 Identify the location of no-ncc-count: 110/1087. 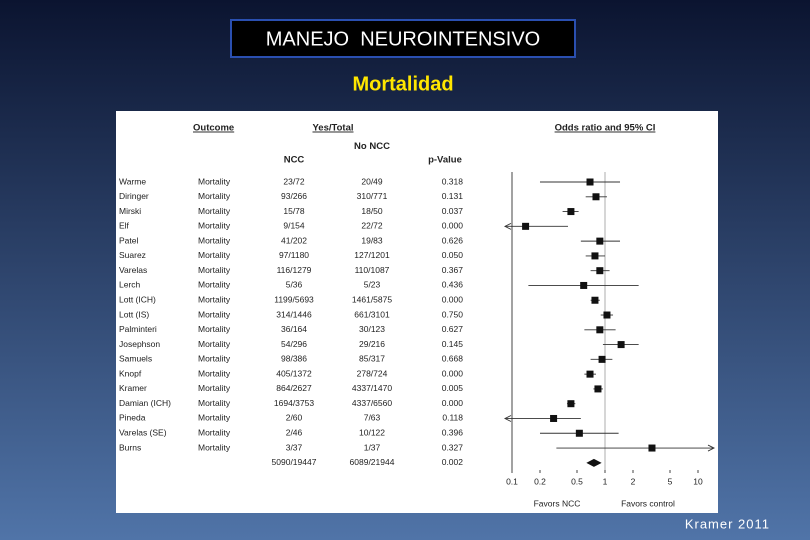
(372, 270).